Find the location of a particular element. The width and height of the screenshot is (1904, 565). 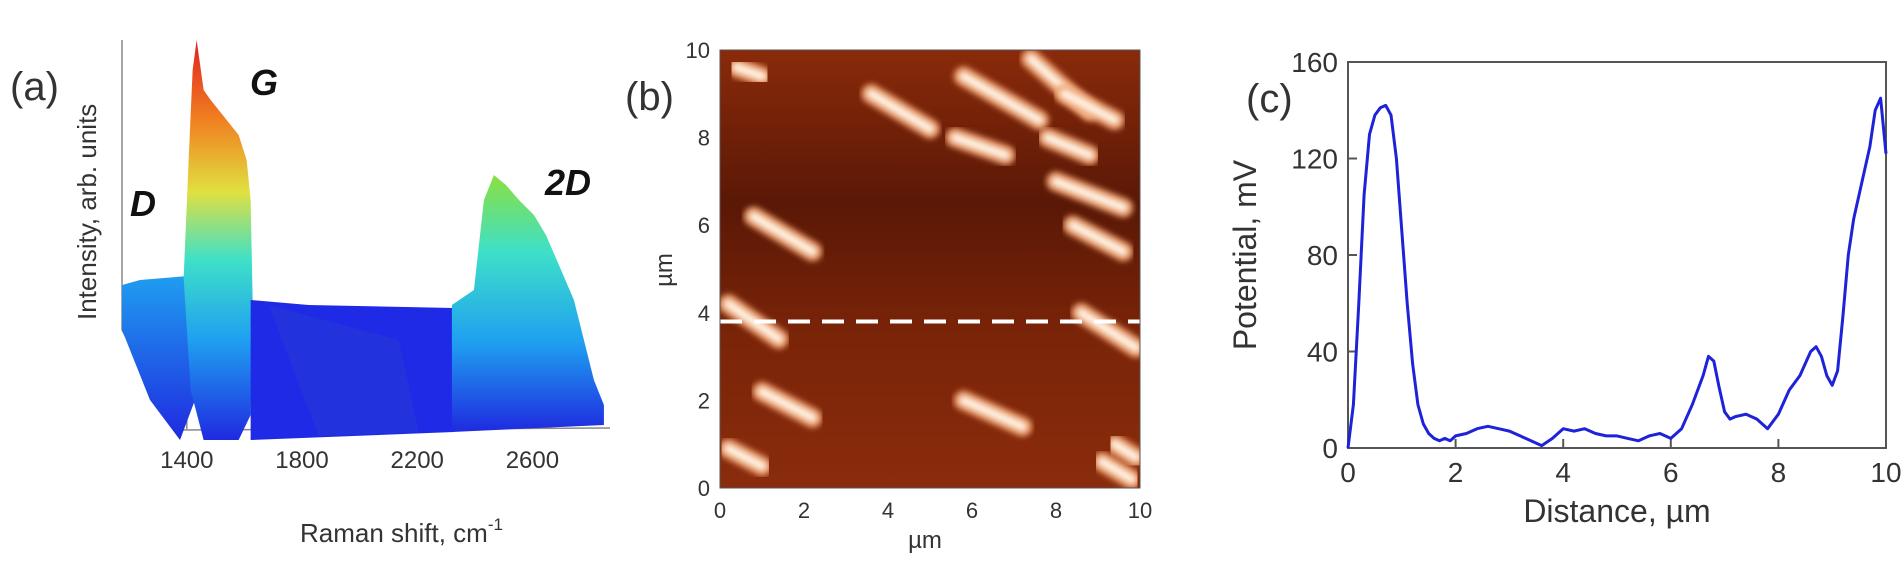

y-tick-label-120: 120 is located at coordinates (1314, 159).